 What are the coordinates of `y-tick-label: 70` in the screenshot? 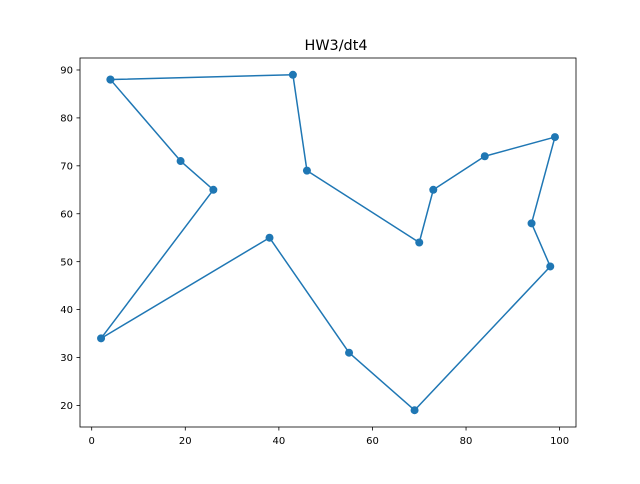 It's located at (66, 166).